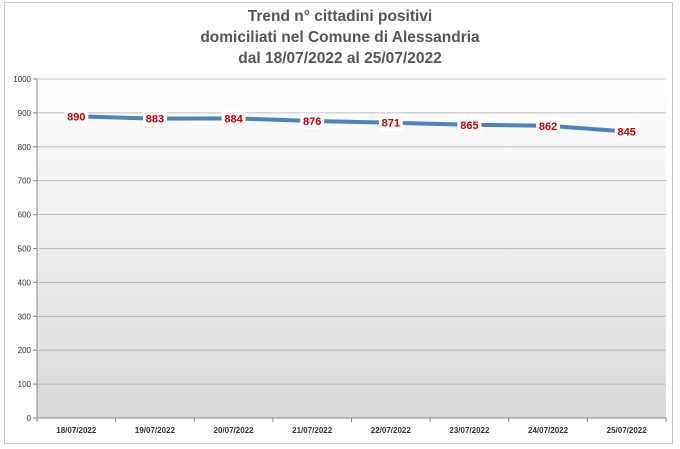 Image resolution: width=680 pixels, height=449 pixels. What do you see at coordinates (25, 282) in the screenshot?
I see `y-tick-label: 400` at bounding box center [25, 282].